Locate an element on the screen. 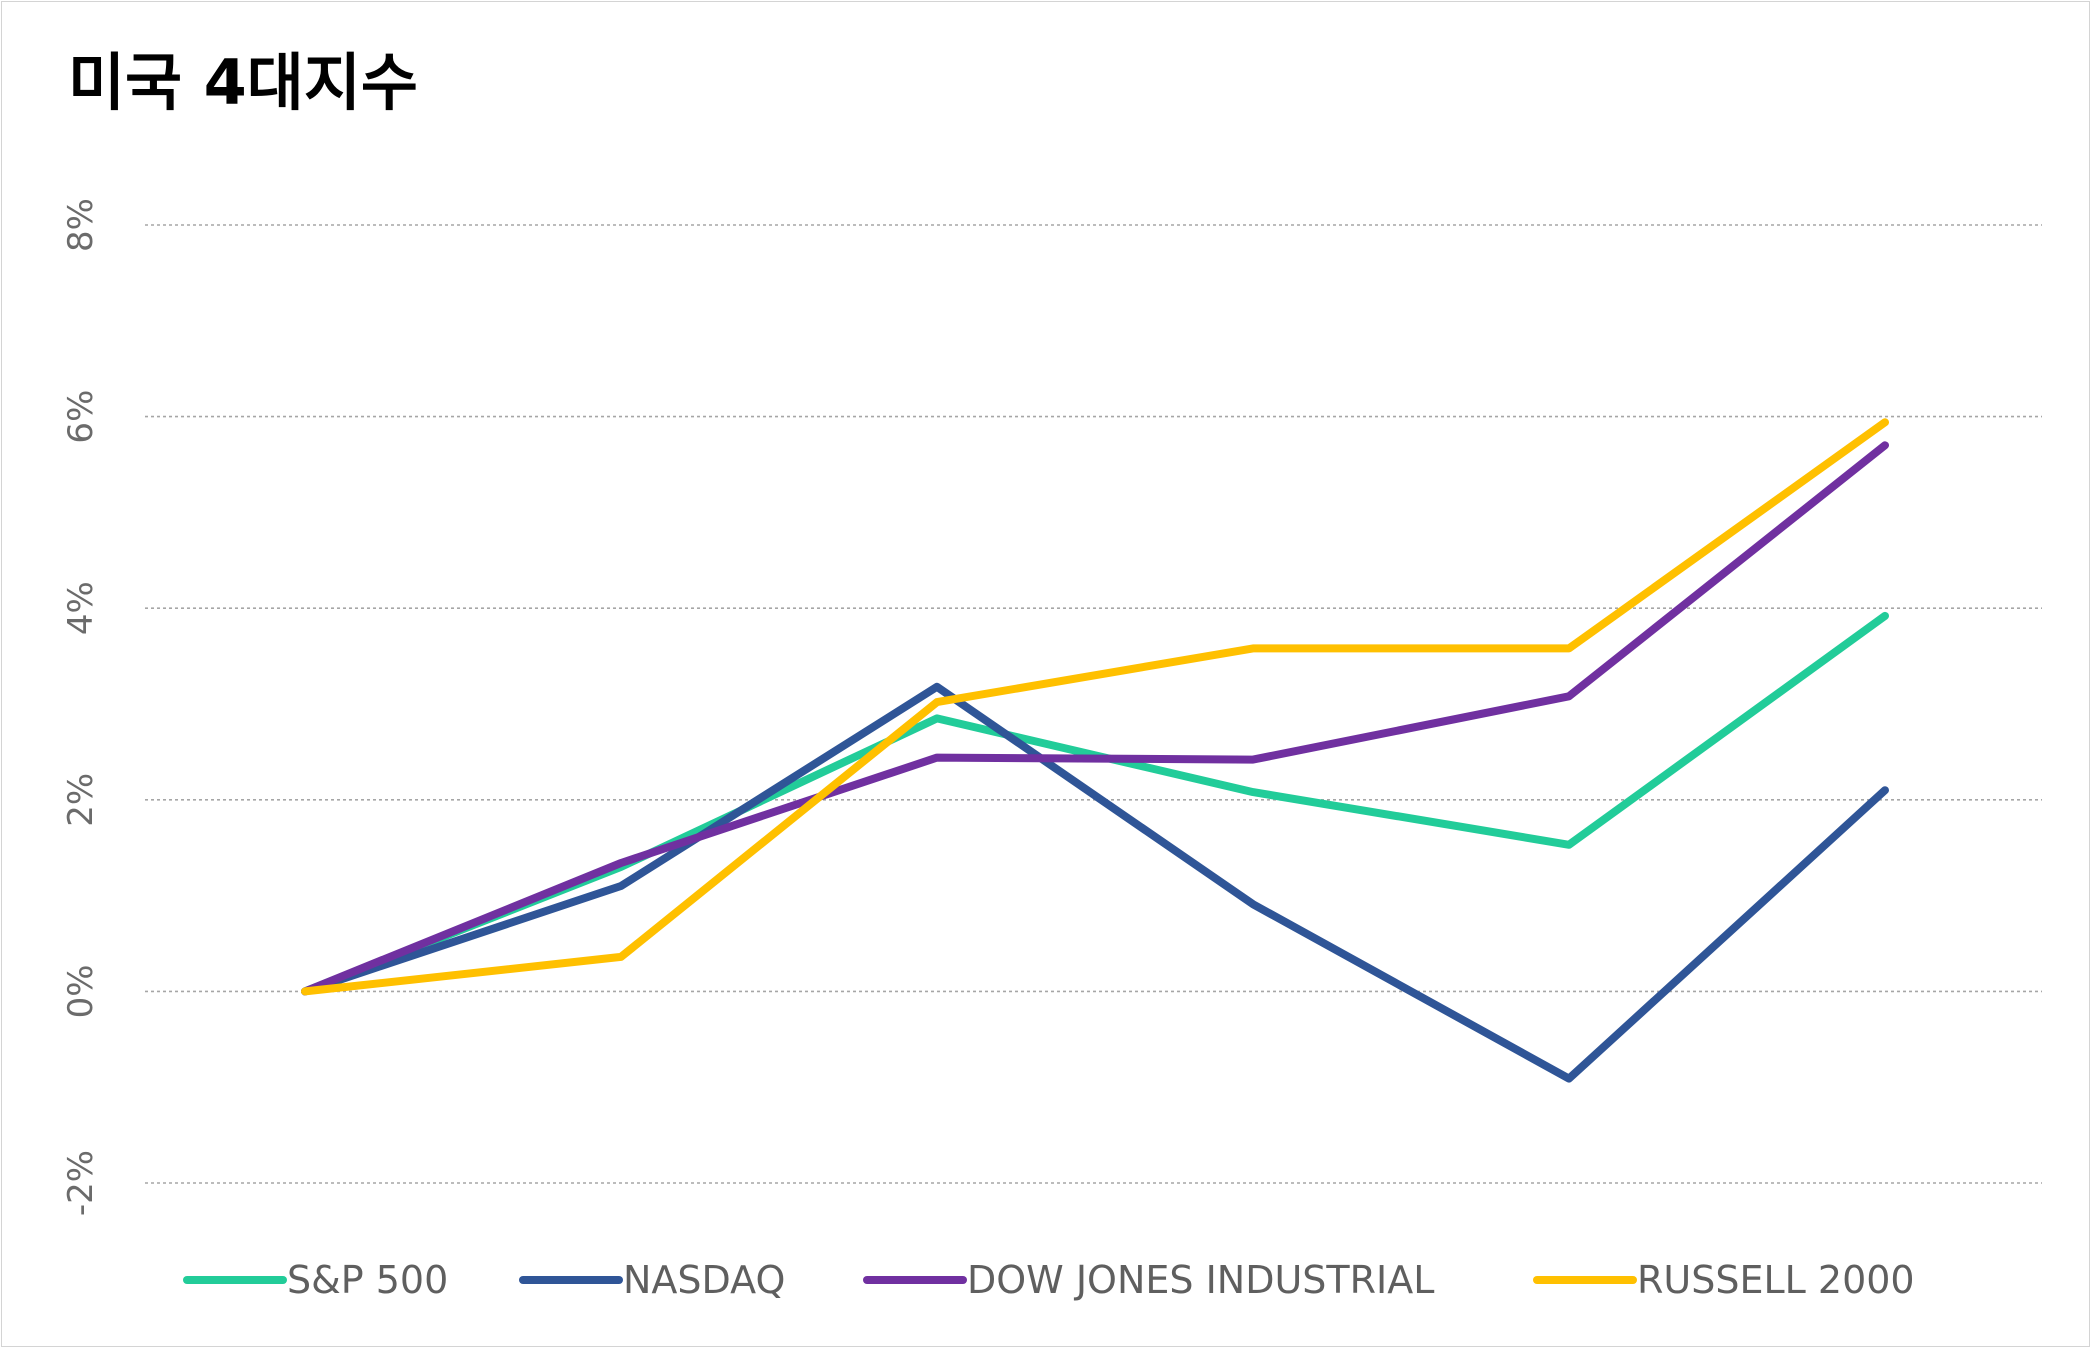 The height and width of the screenshot is (1350, 2093). legend-item: RUSSELL 2000 is located at coordinates (1724, 1280).